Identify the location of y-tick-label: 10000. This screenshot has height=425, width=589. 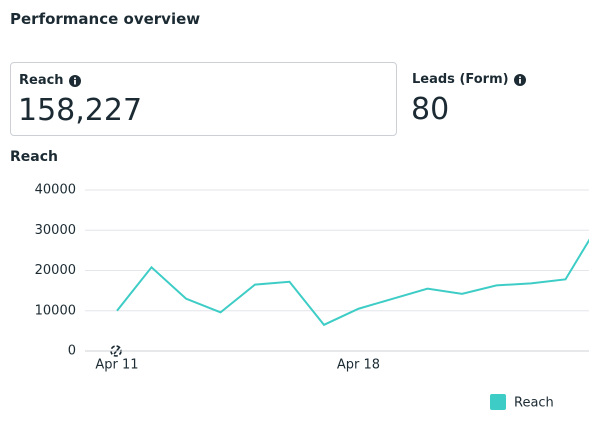
(55, 310).